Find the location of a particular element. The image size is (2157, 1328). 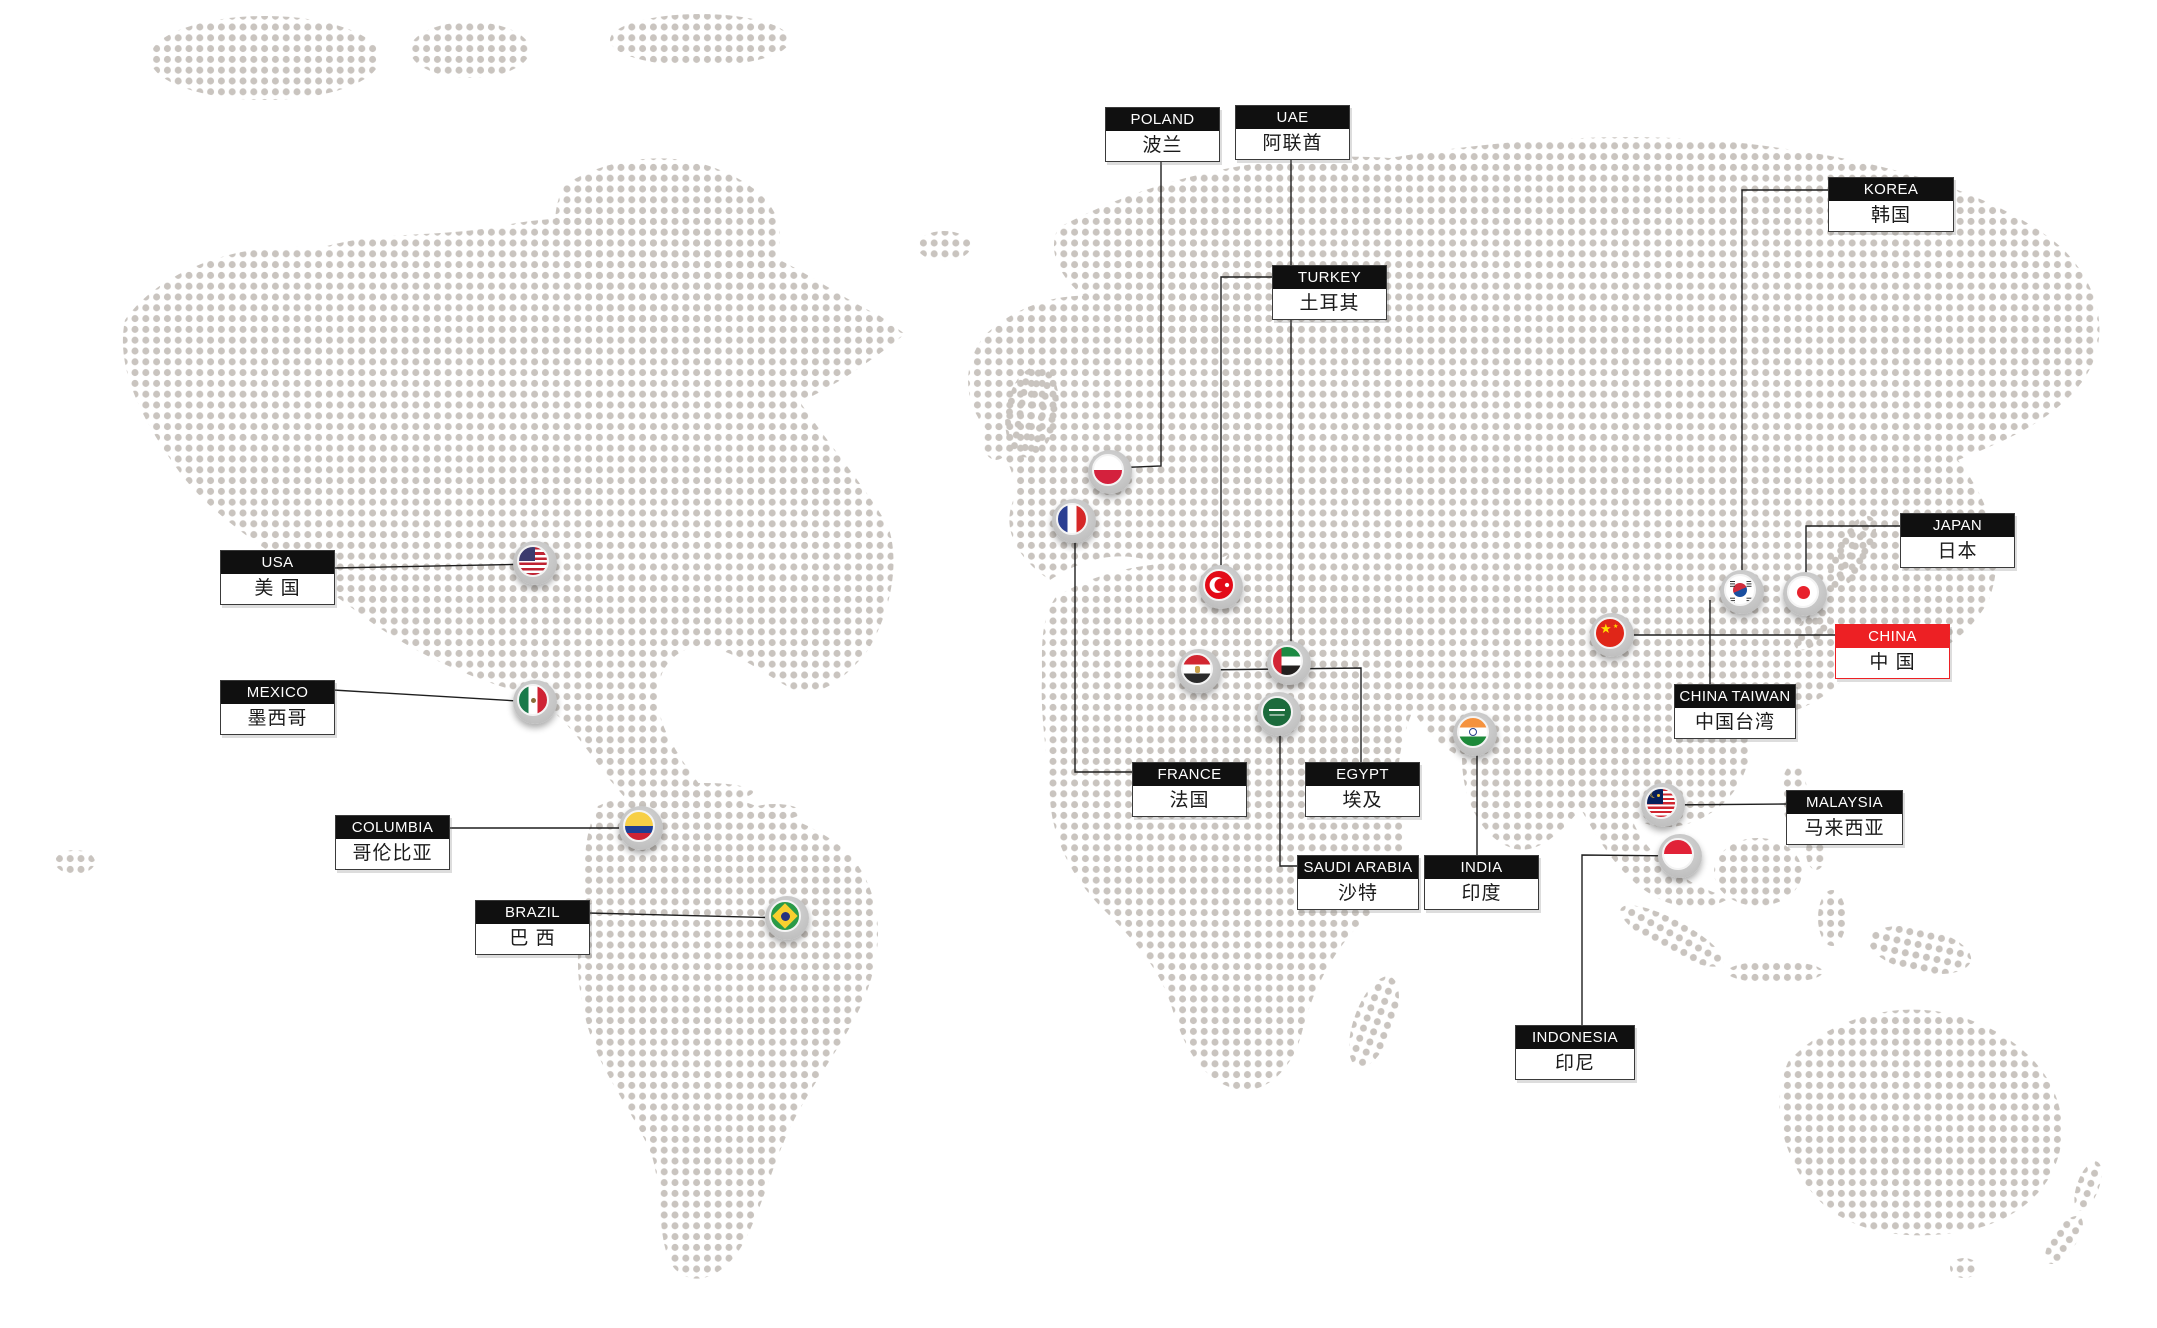

saudi_arabia-flag-icon is located at coordinates (1277, 712).